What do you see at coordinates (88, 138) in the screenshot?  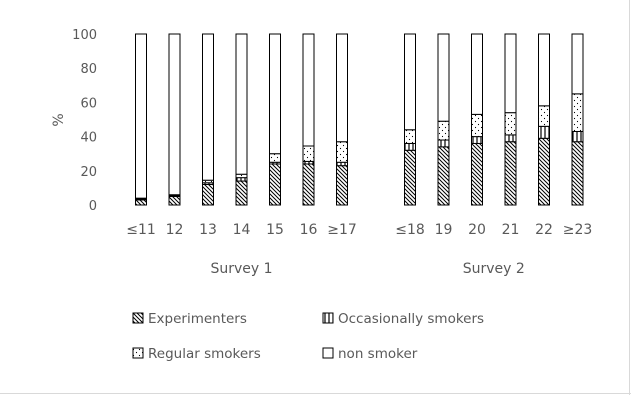 I see `y-tick-label: 40` at bounding box center [88, 138].